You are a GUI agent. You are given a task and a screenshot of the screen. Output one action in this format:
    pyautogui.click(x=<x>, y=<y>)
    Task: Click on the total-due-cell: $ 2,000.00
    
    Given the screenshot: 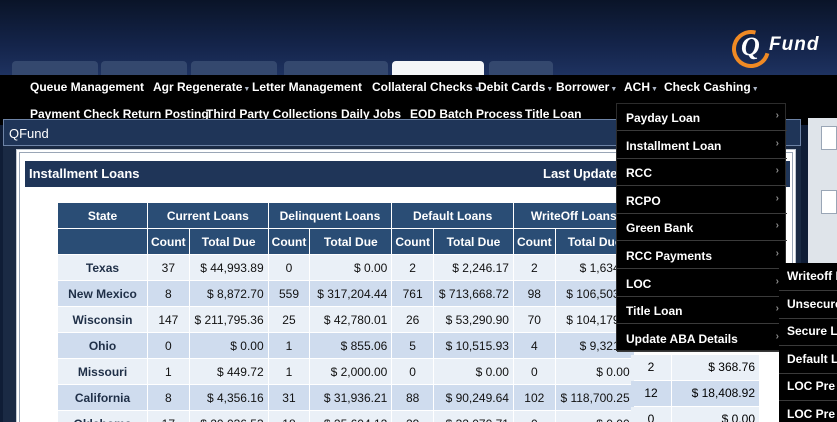 What is the action you would take?
    pyautogui.click(x=351, y=371)
    